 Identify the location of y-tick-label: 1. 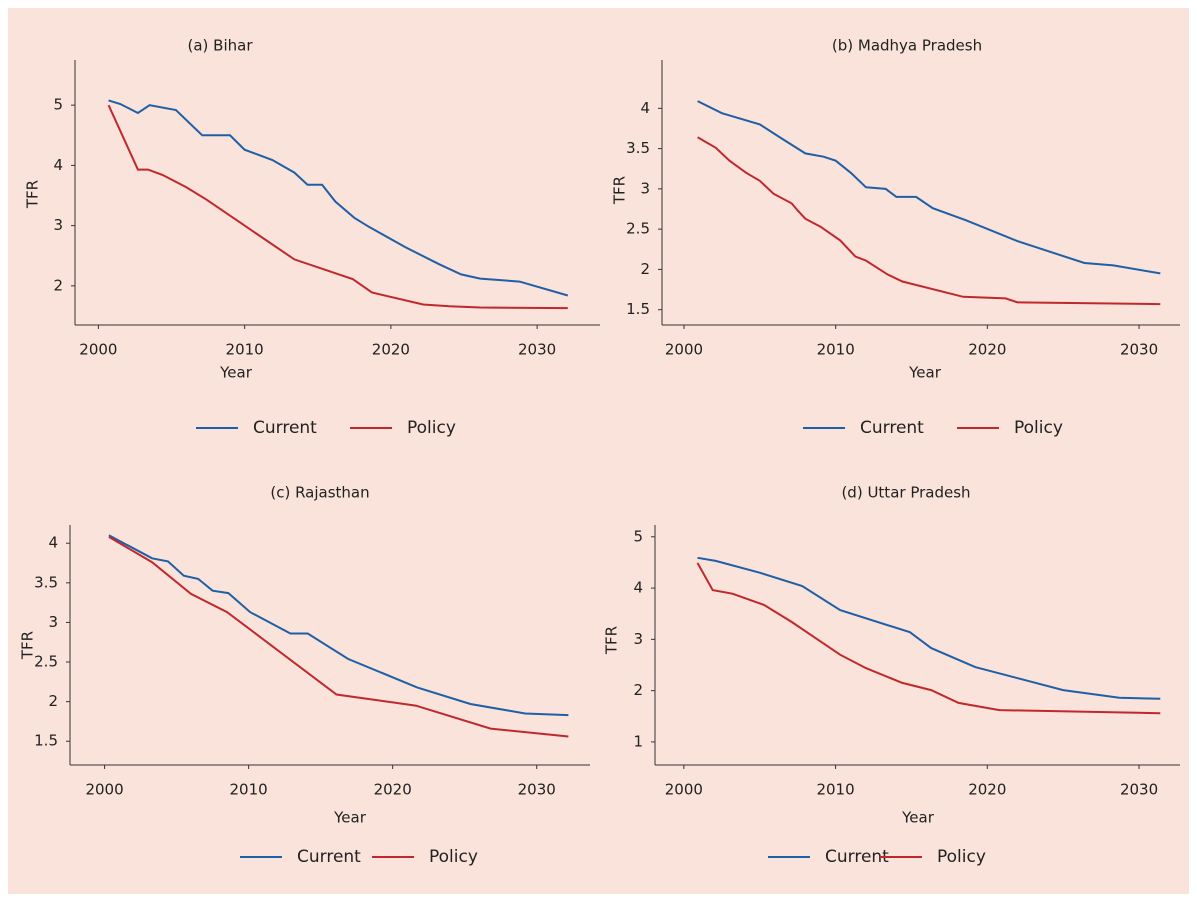
(638, 741).